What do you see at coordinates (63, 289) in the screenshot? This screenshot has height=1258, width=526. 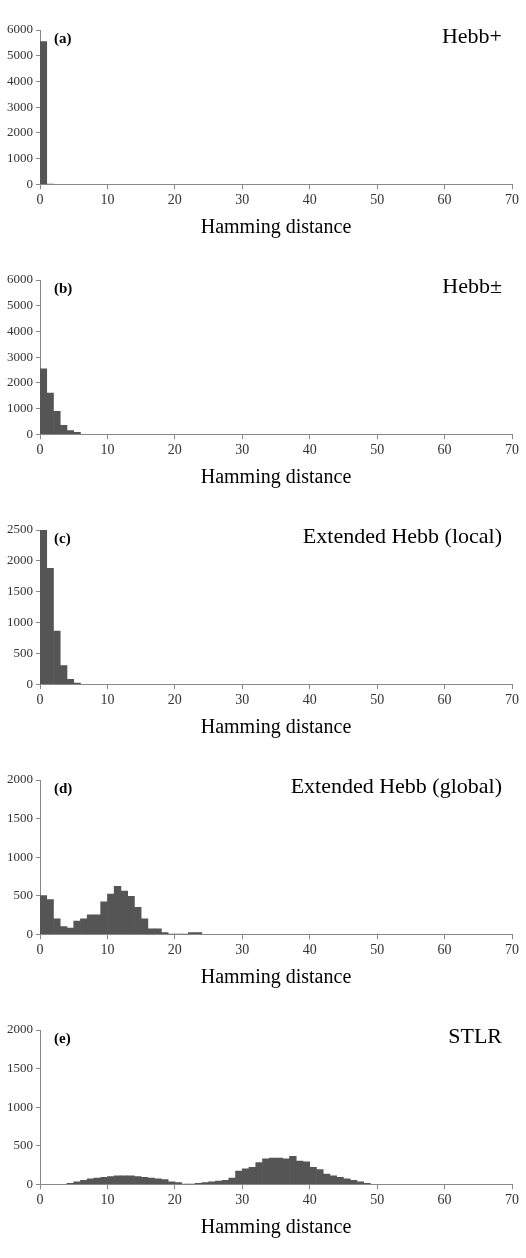 I see `annotation: (b)` at bounding box center [63, 289].